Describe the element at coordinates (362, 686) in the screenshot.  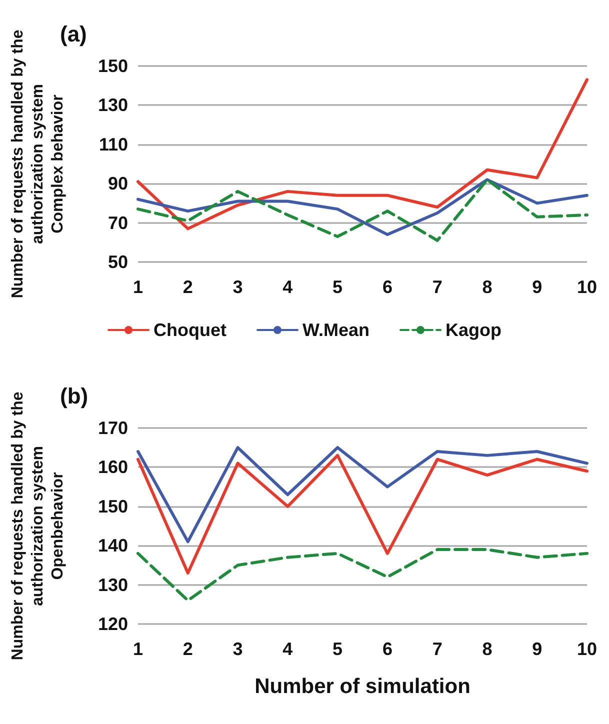
I see `x-axis-title: Number of simulation` at that location.